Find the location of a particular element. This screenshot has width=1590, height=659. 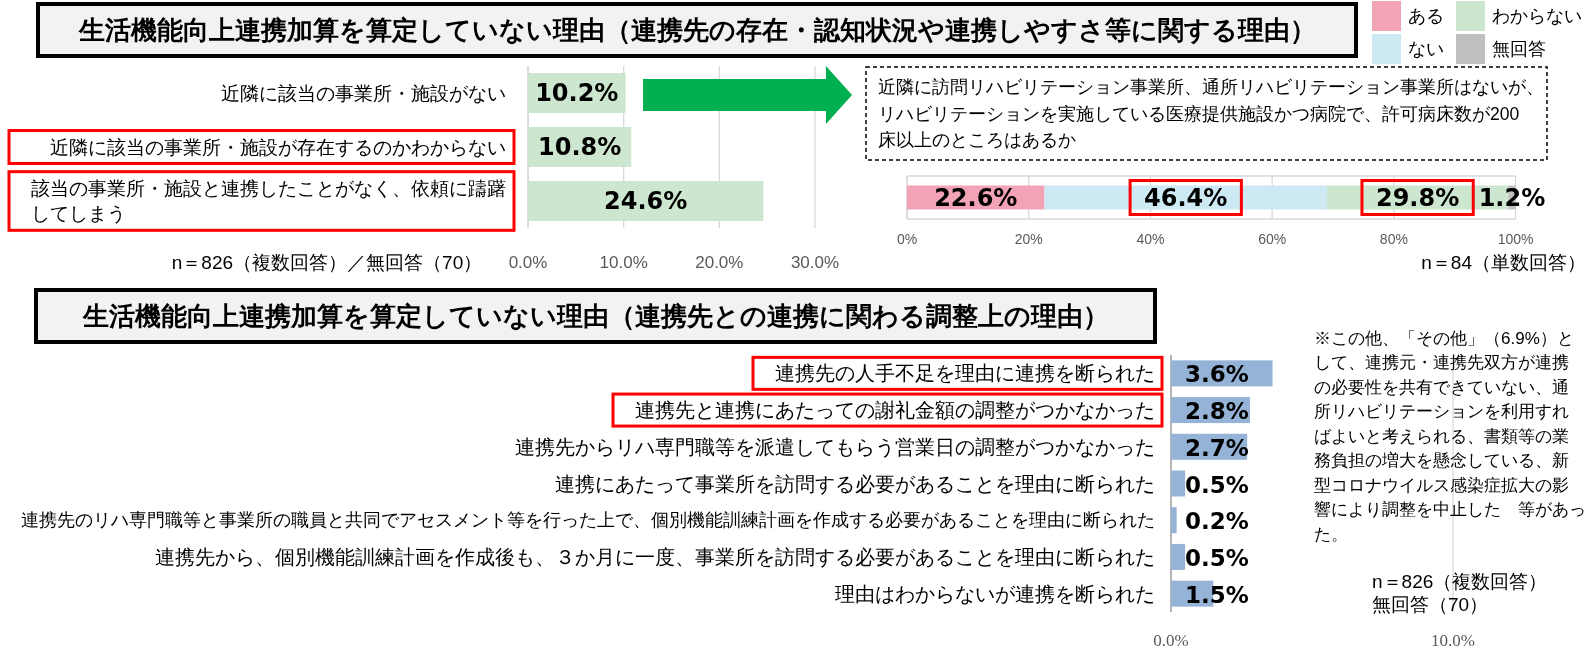

legend-label: ある is located at coordinates (1426, 16).